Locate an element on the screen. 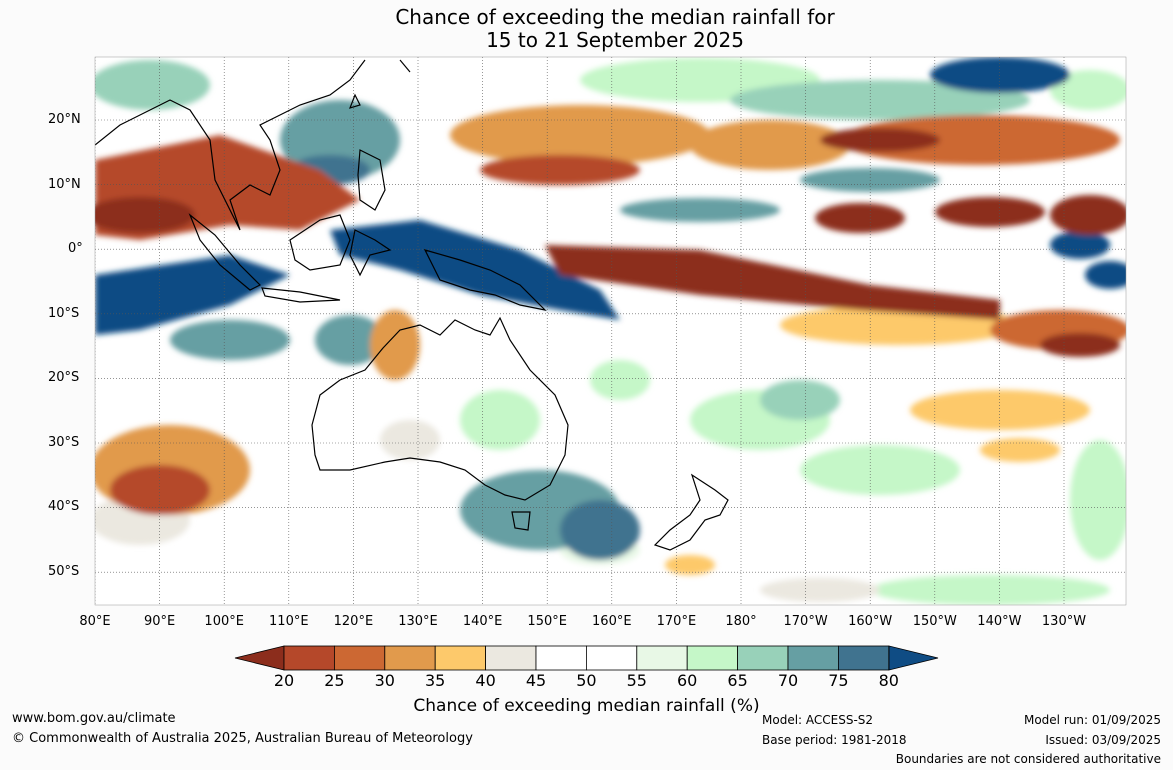 The width and height of the screenshot is (1173, 770). lat-label: 40°S is located at coordinates (64, 506).